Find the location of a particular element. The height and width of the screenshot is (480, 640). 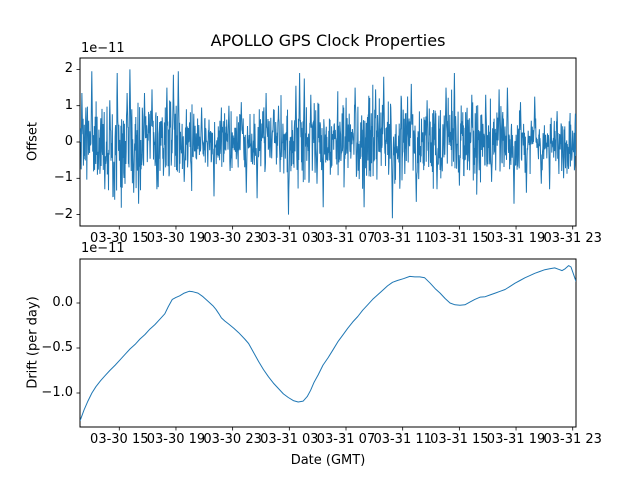

bottom-x-tick-label: 03-30 23 is located at coordinates (232, 439).